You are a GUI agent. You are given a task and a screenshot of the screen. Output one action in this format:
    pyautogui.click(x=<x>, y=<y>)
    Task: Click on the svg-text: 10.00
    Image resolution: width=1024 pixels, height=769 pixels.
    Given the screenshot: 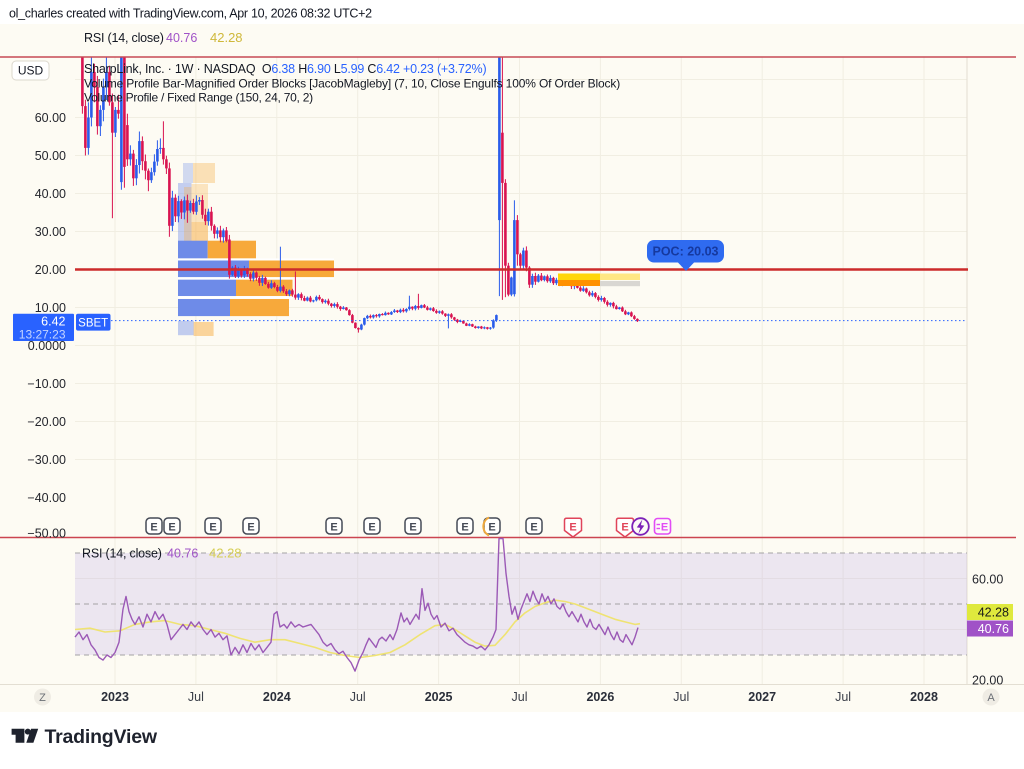 What is the action you would take?
    pyautogui.click(x=50, y=308)
    